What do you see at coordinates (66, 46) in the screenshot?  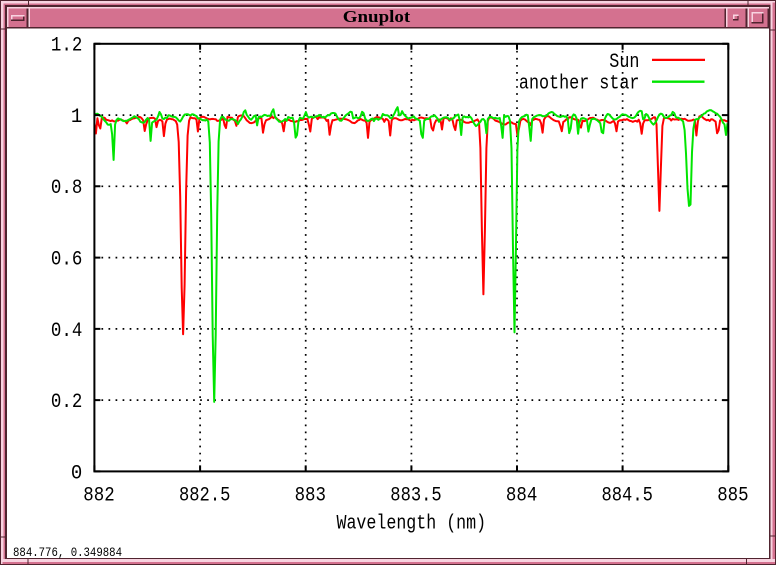 I see `svg-text: 1.2` at bounding box center [66, 46].